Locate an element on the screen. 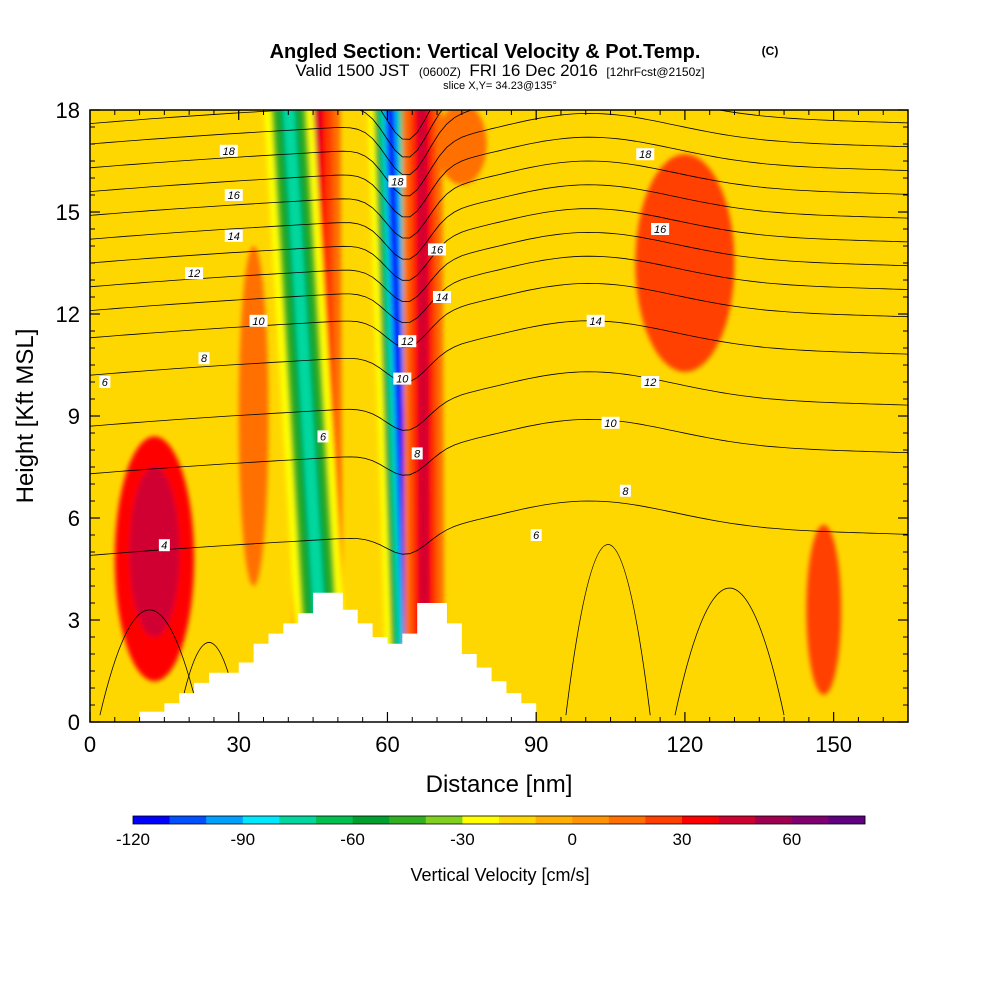 This screenshot has width=1000, height=1000. colorbar-tick-label: 0 is located at coordinates (571, 839).